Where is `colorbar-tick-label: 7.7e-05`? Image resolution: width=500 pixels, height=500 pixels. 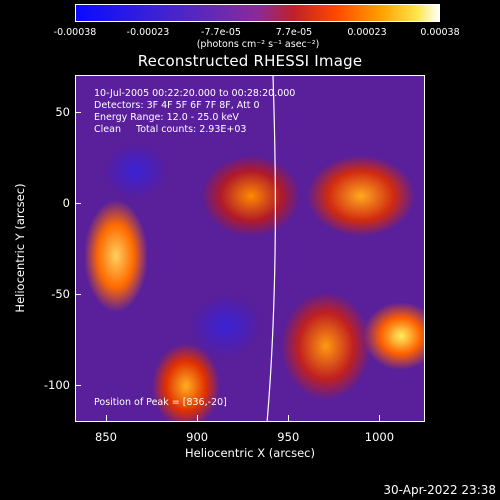 colorbar-tick-label: 7.7e-05 is located at coordinates (294, 32).